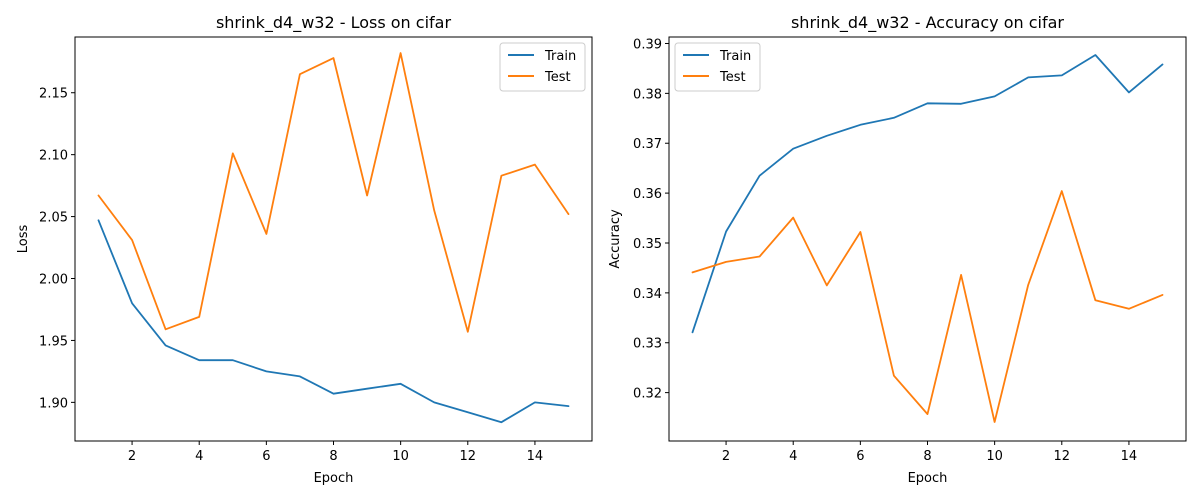  Describe the element at coordinates (53, 94) in the screenshot. I see `y-tick-label: 2.15` at that location.